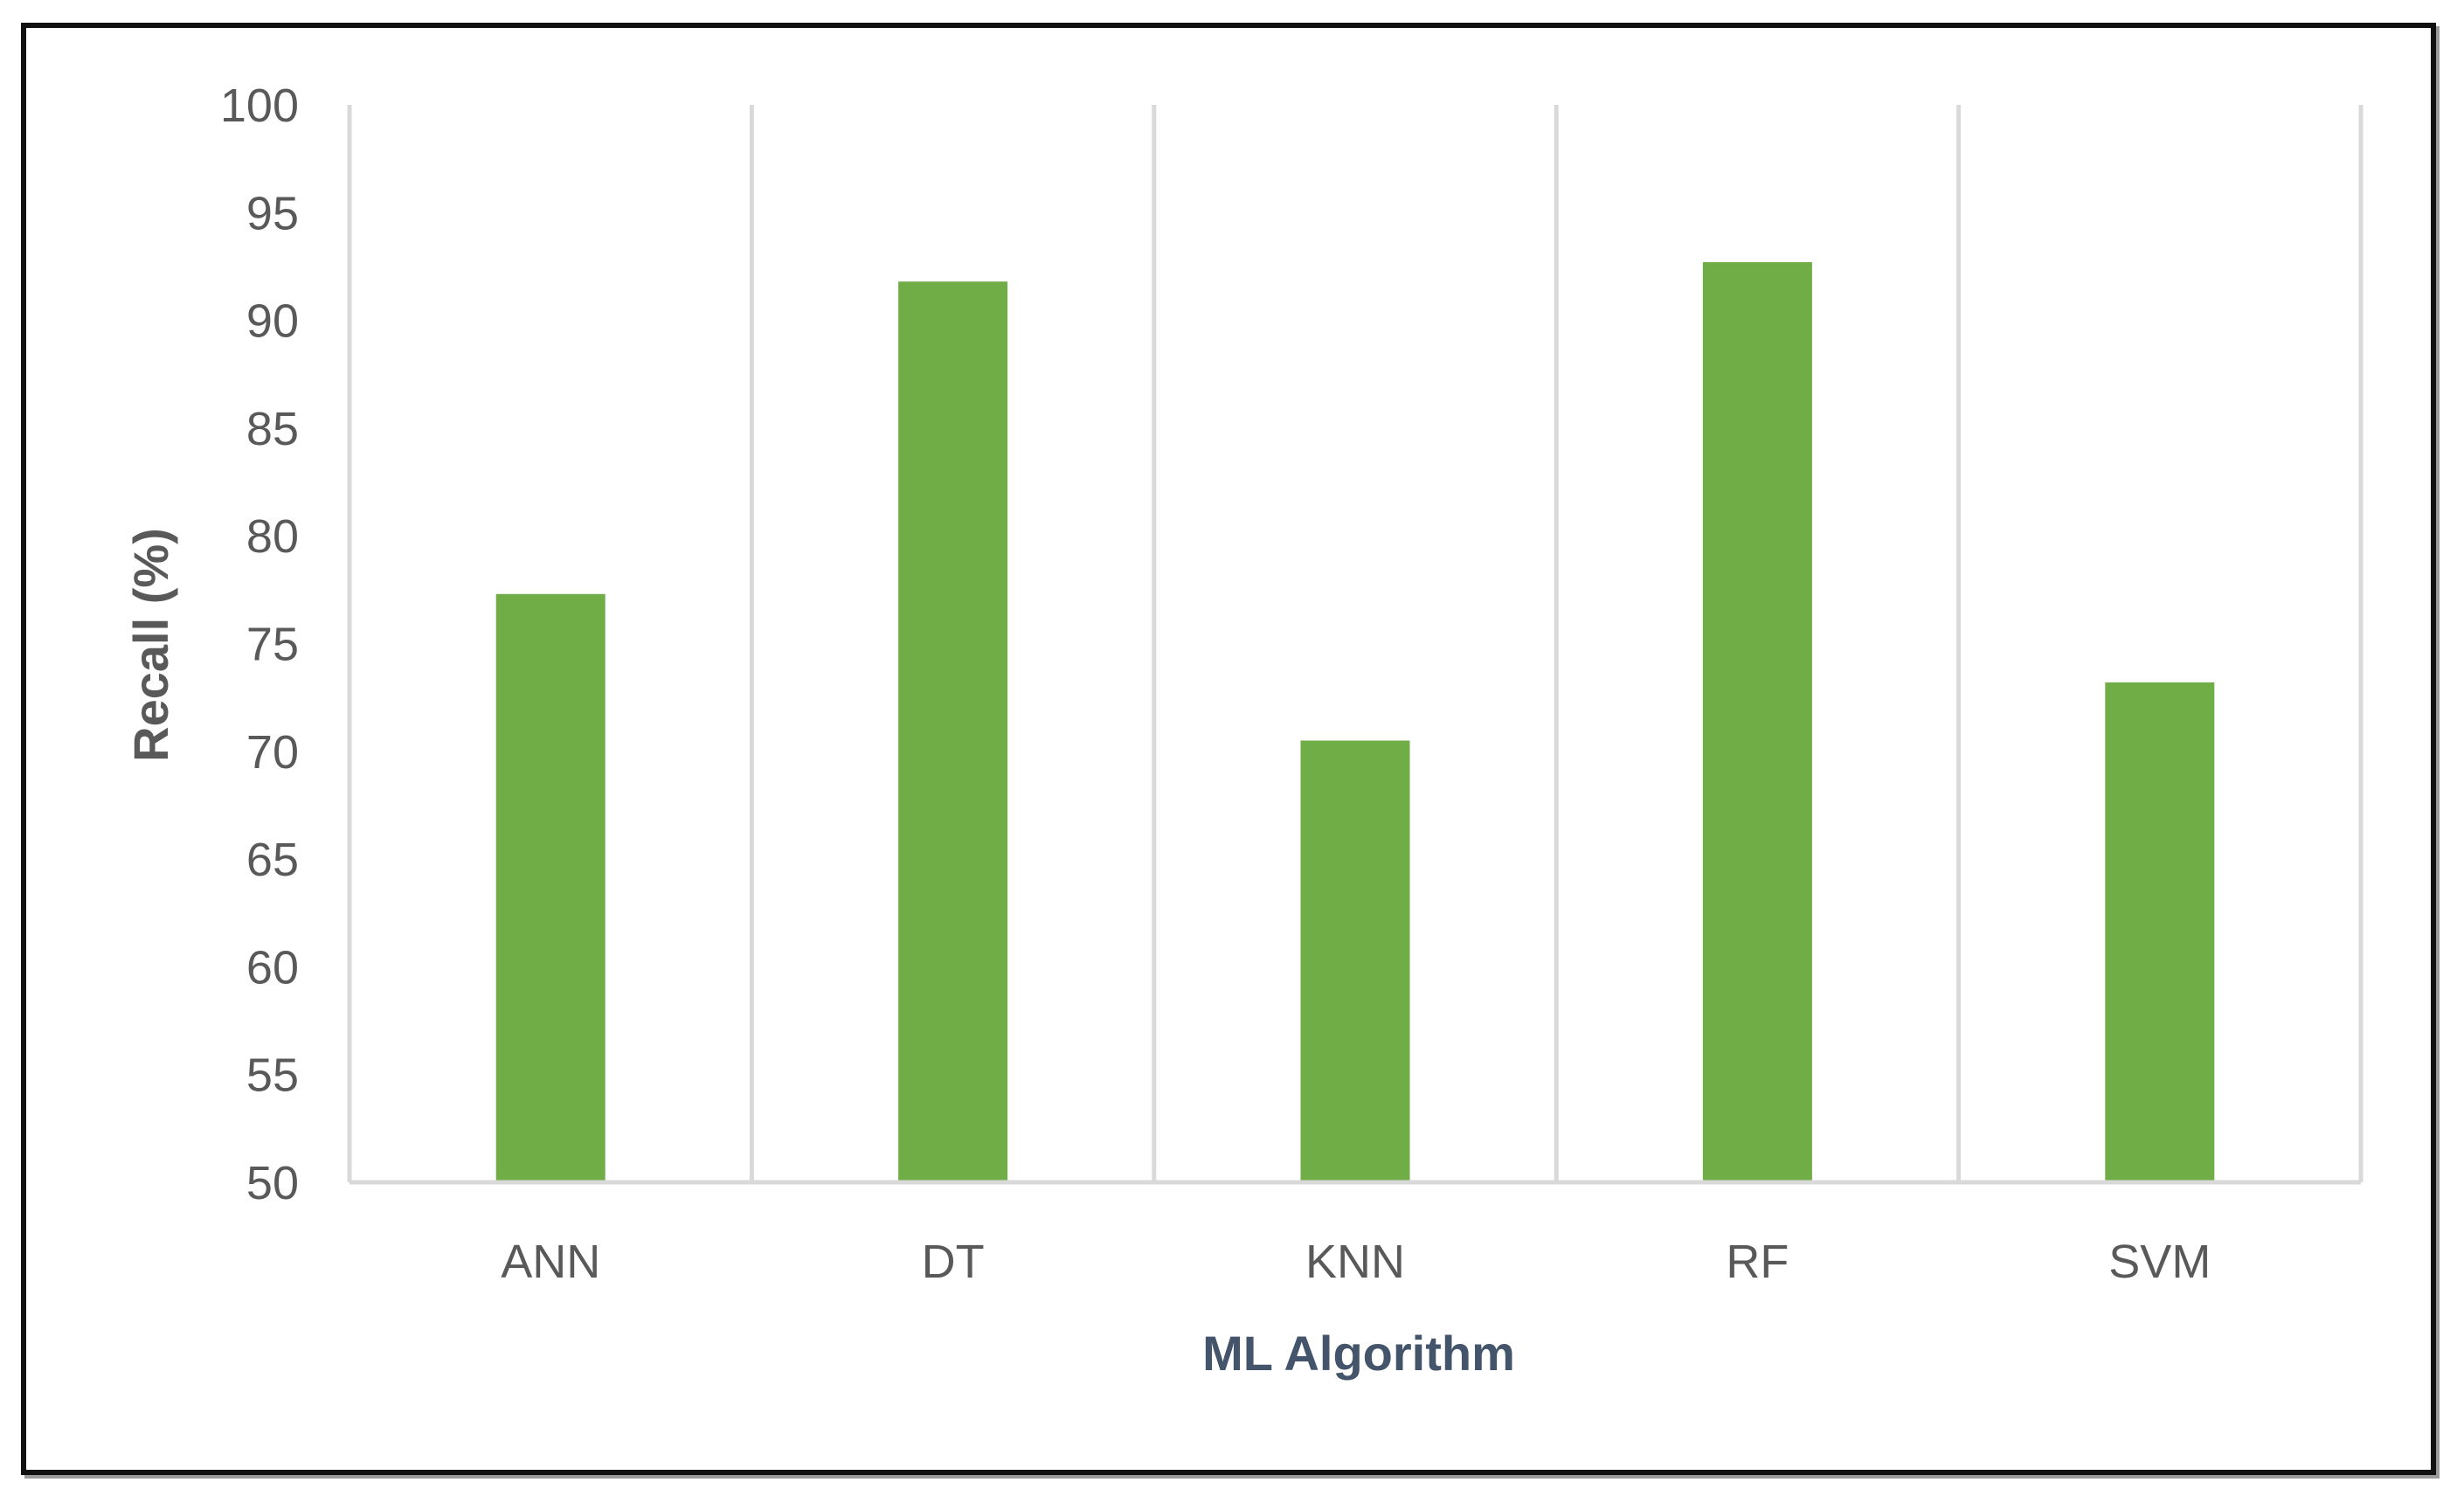  Describe the element at coordinates (272, 967) in the screenshot. I see `y-tick-label: 60` at that location.